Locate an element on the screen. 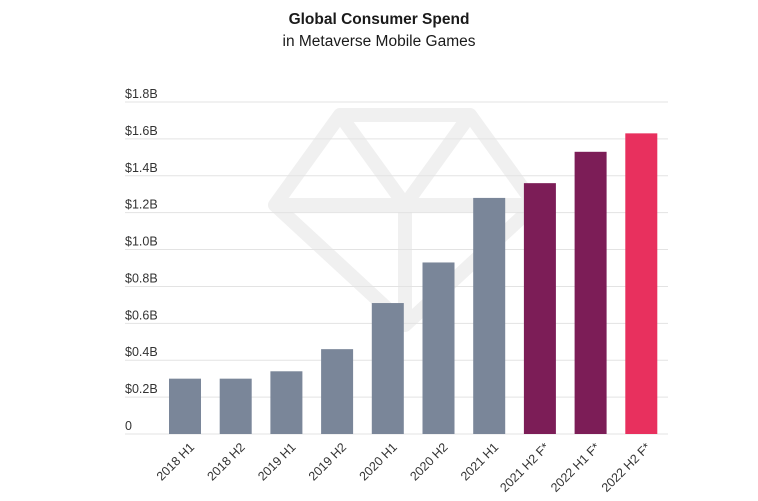 The image size is (758, 501). y-tick-label: $1.4B is located at coordinates (141, 168).